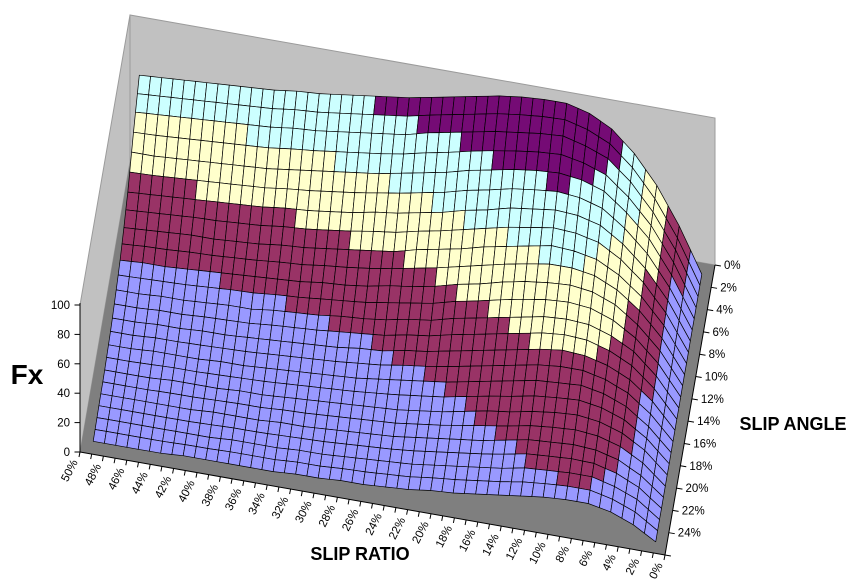  Describe the element at coordinates (610, 563) in the screenshot. I see `slip-ratio-tick-label: 4%` at that location.